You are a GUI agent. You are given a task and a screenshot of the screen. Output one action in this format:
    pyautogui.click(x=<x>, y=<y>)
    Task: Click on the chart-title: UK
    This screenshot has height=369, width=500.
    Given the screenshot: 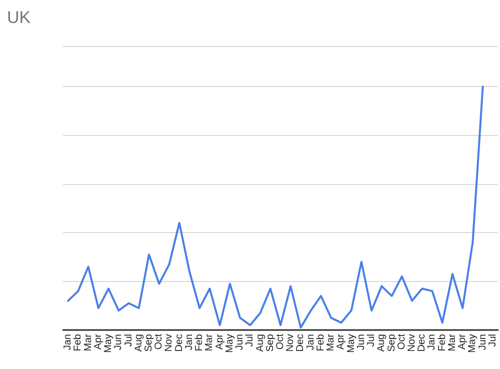 What is the action you would take?
    pyautogui.click(x=19, y=17)
    